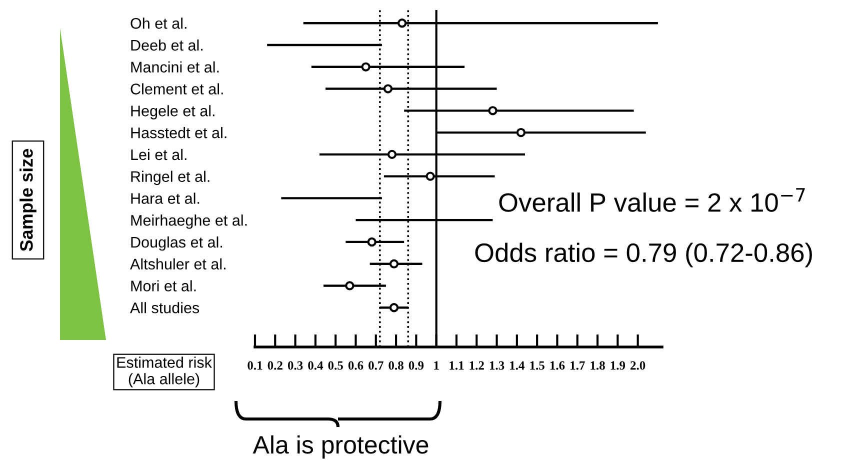  What do you see at coordinates (335, 365) in the screenshot?
I see `x-tick-label: 0.5` at bounding box center [335, 365].